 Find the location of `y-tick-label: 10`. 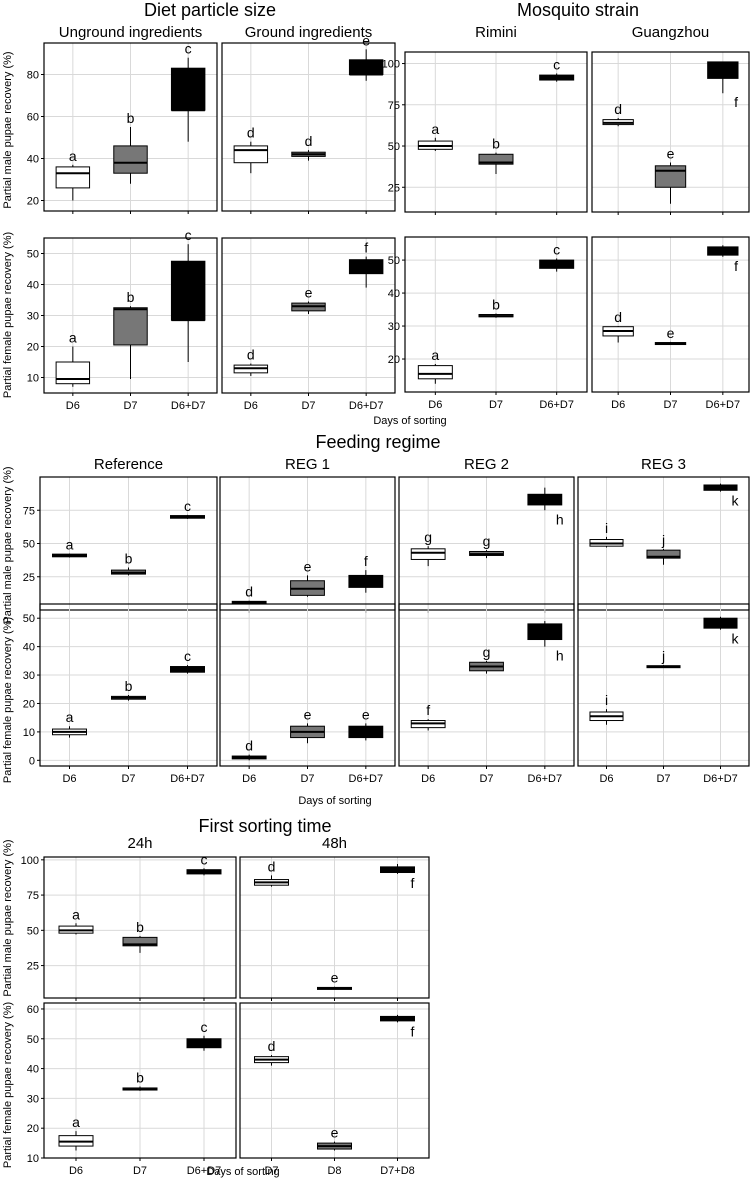

y-tick-label: 10 is located at coordinates (29, 733).